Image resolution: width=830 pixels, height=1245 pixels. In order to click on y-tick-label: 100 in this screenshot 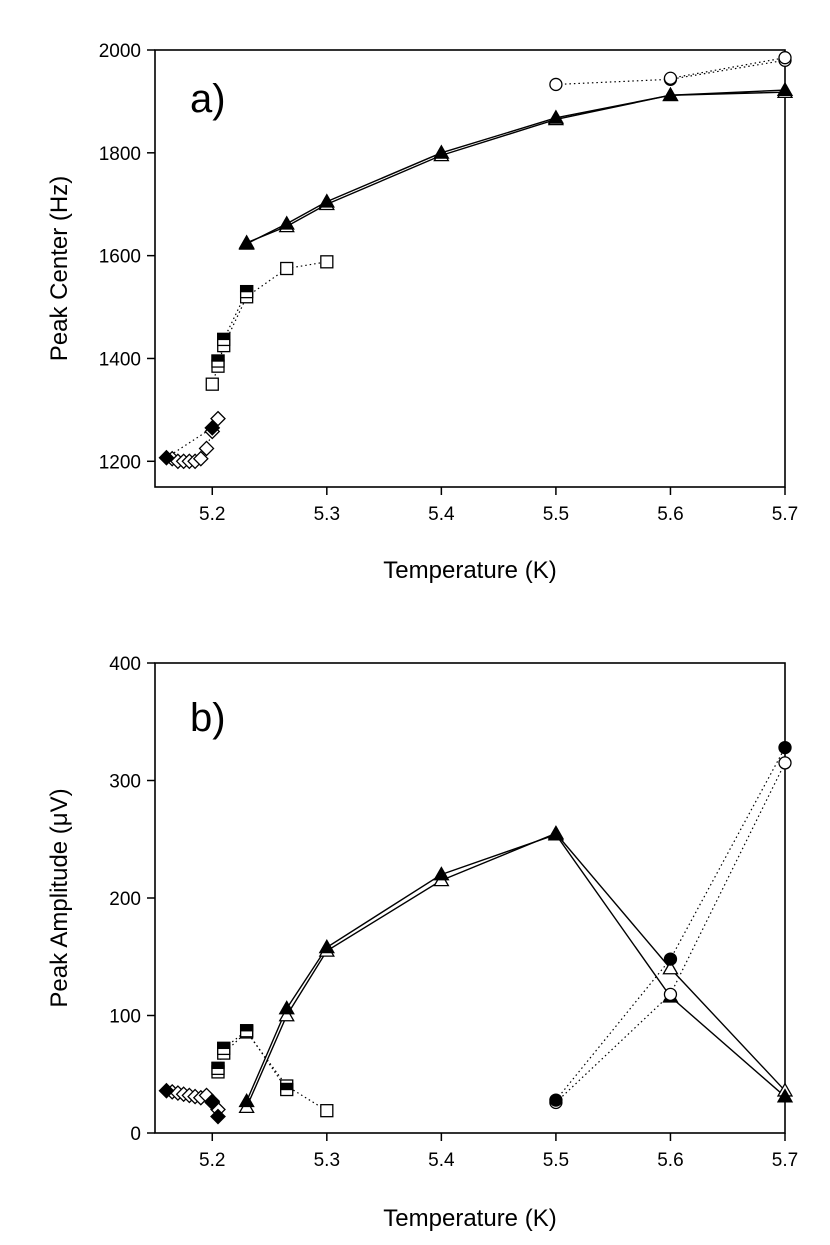, I will do `click(125, 1017)`.